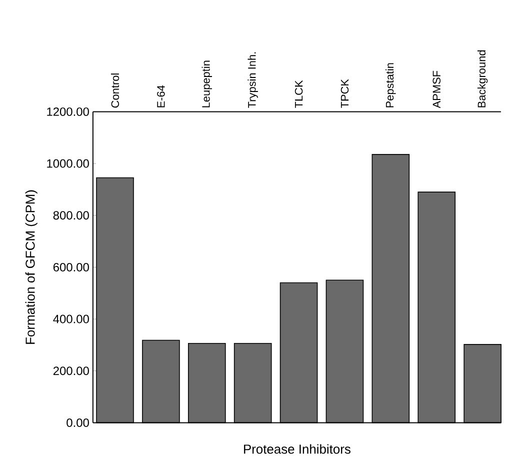 Image resolution: width=523 pixels, height=461 pixels. I want to click on y-tick-label: 0.00, so click(77, 422).